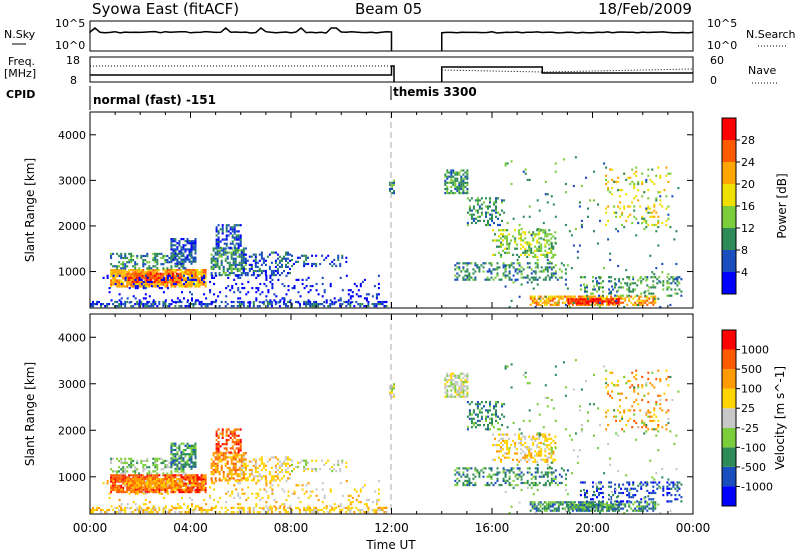  What do you see at coordinates (729, 195) in the screenshot?
I see `colorbar-block` at bounding box center [729, 195].